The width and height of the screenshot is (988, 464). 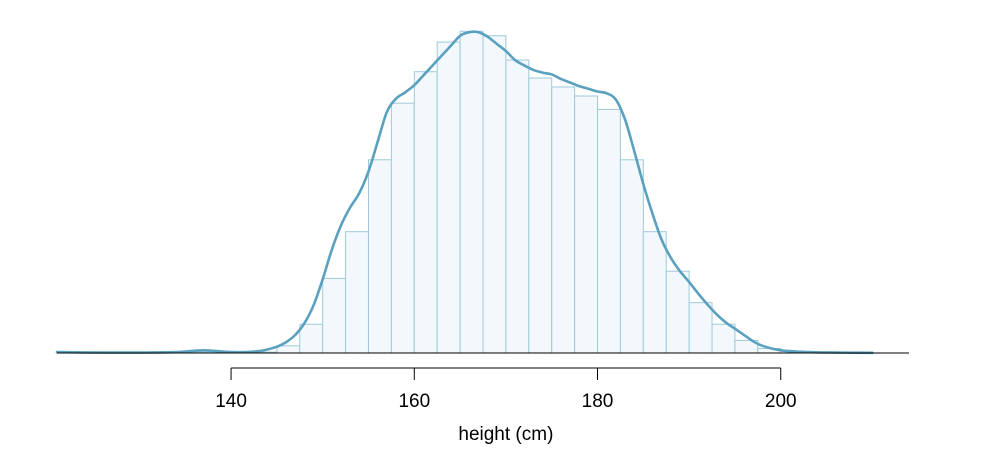 What do you see at coordinates (505, 434) in the screenshot?
I see `x-axis-label: height (cm)` at bounding box center [505, 434].